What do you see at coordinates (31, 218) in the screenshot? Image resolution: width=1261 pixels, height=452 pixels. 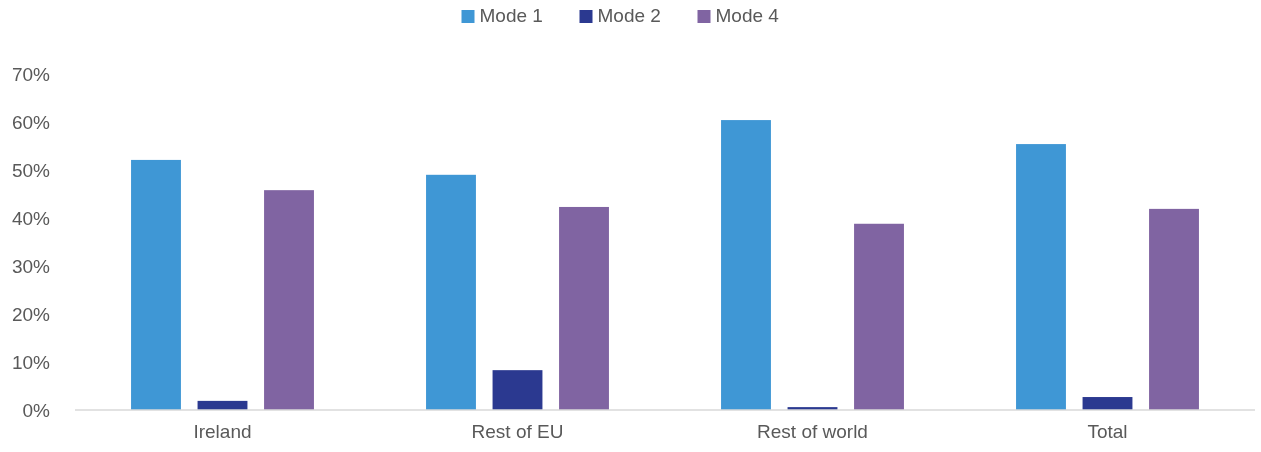 I see `y-tick-label: 40%` at bounding box center [31, 218].